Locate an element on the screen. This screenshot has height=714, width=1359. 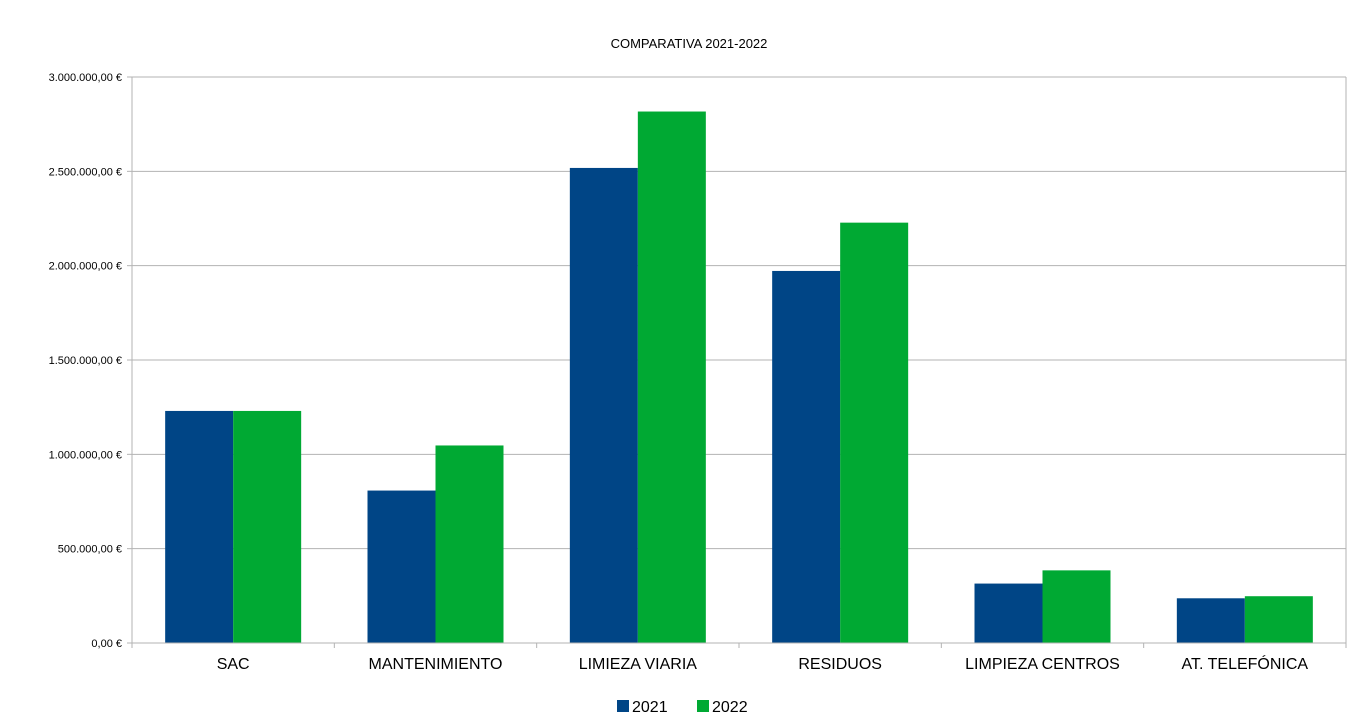
legend-label-2022: 2022 is located at coordinates (730, 706).